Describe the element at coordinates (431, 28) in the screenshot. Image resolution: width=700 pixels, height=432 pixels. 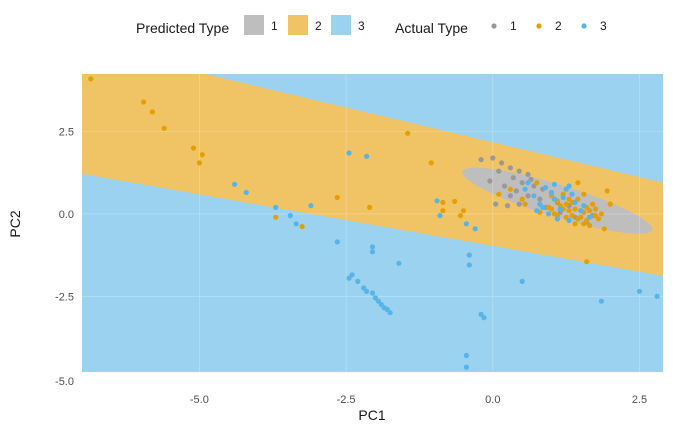
I see `legend-point-title: Actual Type` at that location.